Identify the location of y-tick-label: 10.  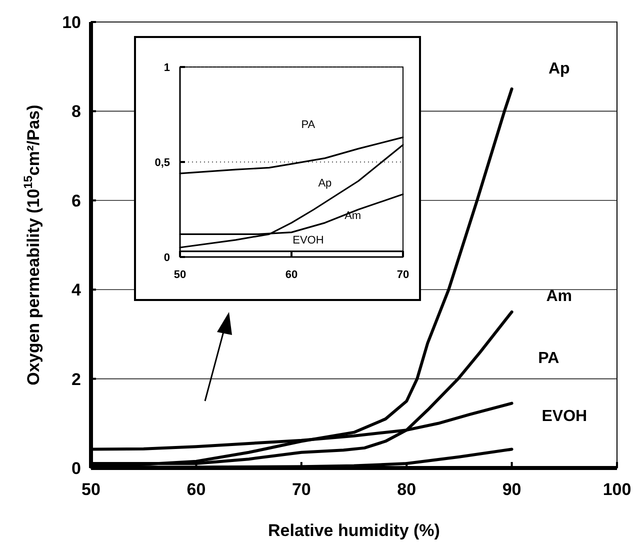
(71, 22).